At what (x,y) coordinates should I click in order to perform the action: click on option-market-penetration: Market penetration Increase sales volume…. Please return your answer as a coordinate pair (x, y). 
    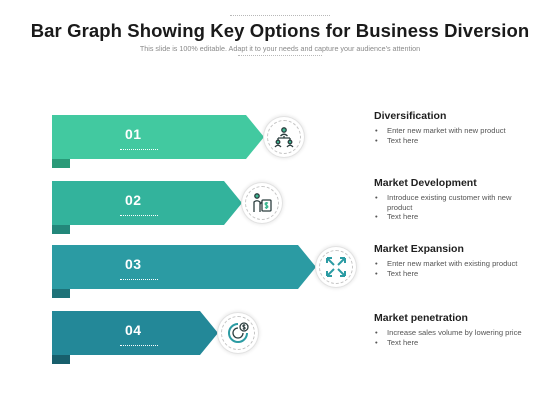
    Looking at the image, I should click on (454, 329).